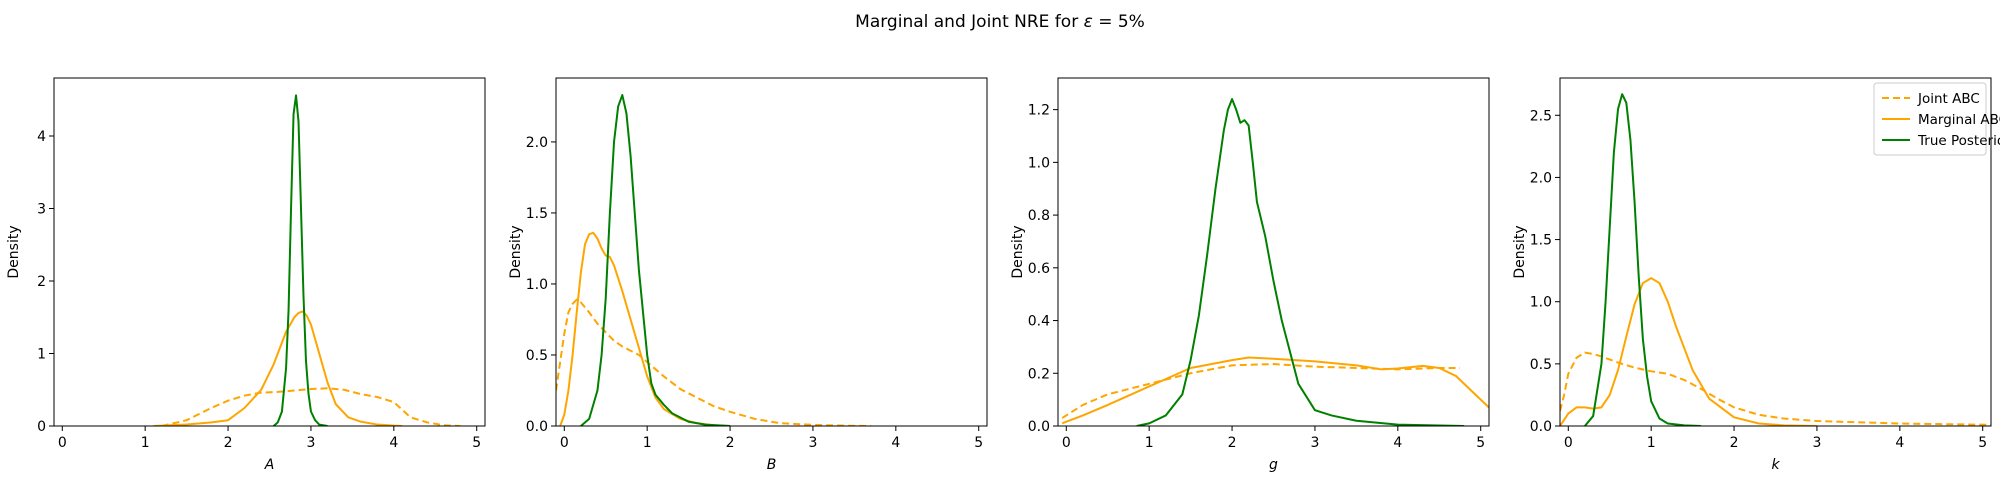 The height and width of the screenshot is (500, 2000). I want to click on title-tail: = 5%, so click(1119, 22).